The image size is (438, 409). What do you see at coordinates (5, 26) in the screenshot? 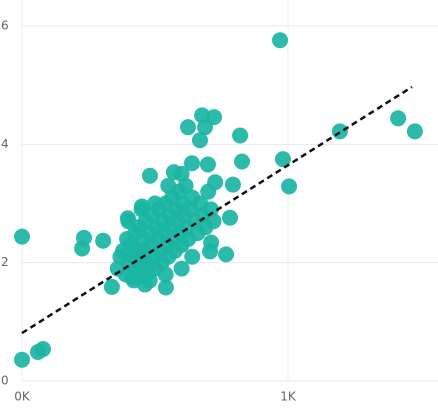
I see `y-tick-label: 6` at bounding box center [5, 26].